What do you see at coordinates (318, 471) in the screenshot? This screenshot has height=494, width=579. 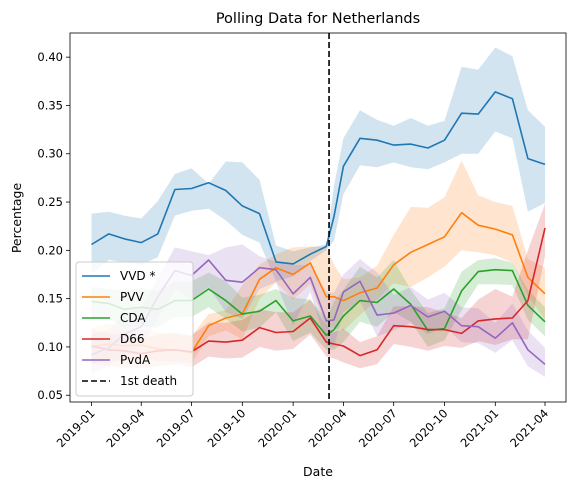 I see `x-axis-label: Date` at bounding box center [318, 471].